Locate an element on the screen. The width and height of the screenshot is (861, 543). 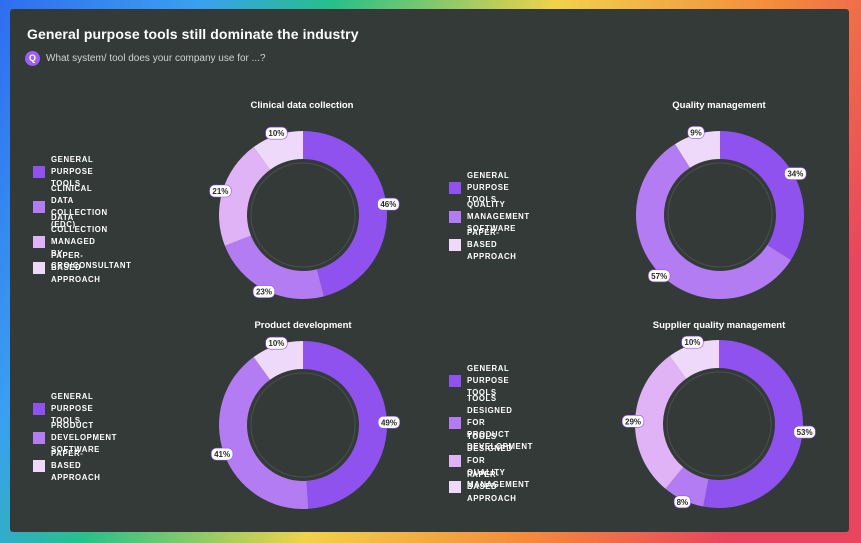
question-icon: Q is located at coordinates (32, 58).